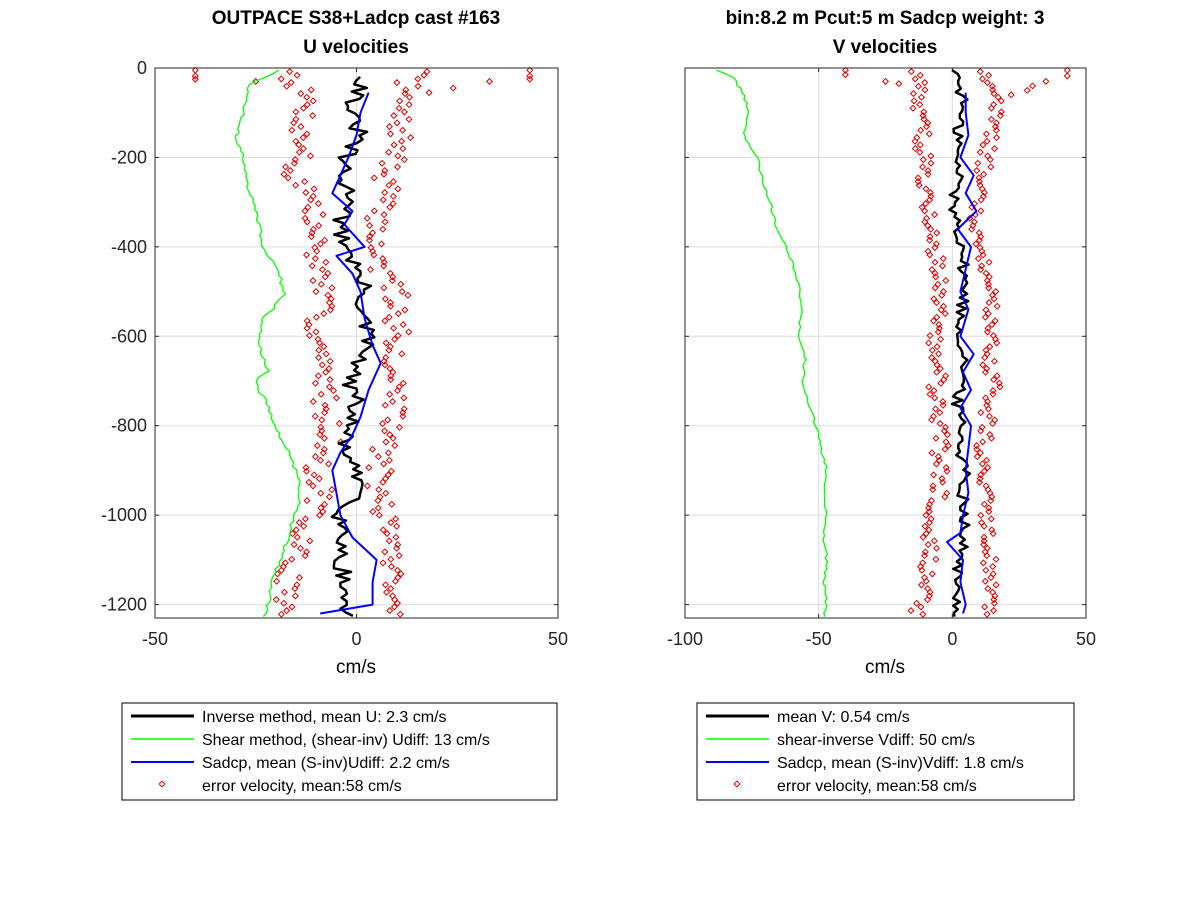 The width and height of the screenshot is (1200, 905). I want to click on legend-swatch-error, so click(737, 784).